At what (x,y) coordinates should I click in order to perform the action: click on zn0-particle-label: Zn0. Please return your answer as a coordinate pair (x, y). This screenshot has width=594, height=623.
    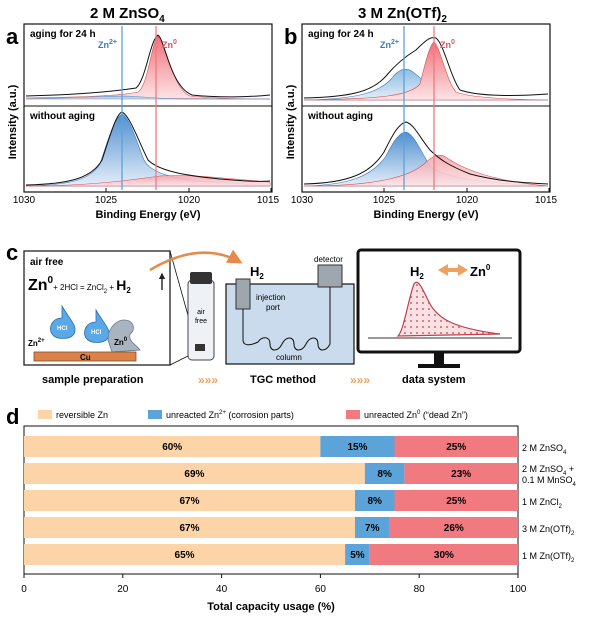
    Looking at the image, I should click on (121, 342).